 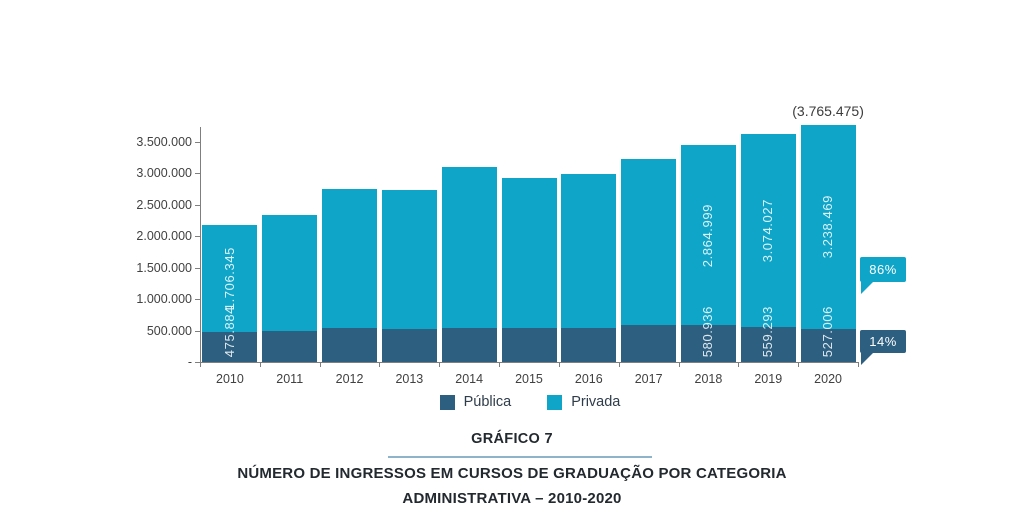 I want to click on callout-tail-14%, so click(x=867, y=358).